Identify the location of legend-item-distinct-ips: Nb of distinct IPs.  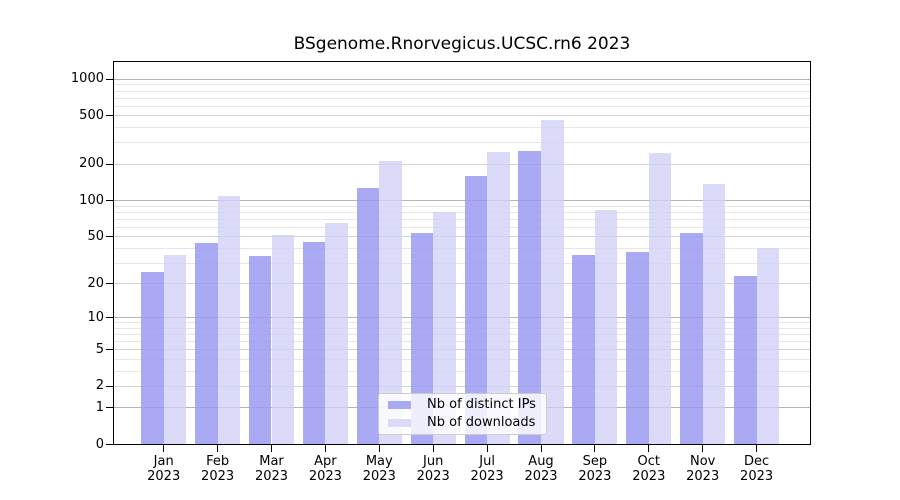
(462, 405).